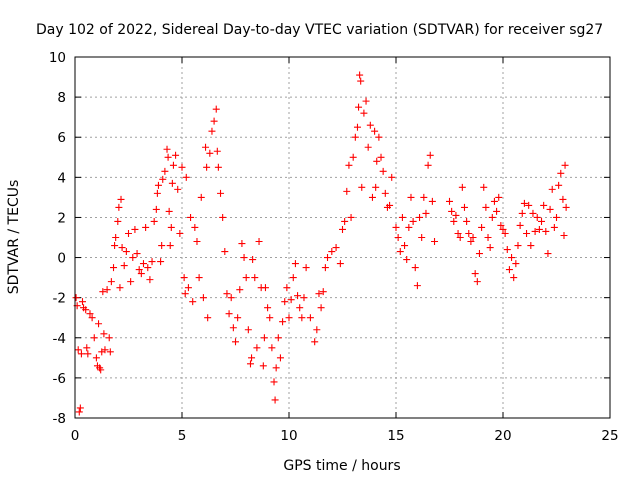  What do you see at coordinates (182, 436) in the screenshot?
I see `x-tick-label: 5` at bounding box center [182, 436].